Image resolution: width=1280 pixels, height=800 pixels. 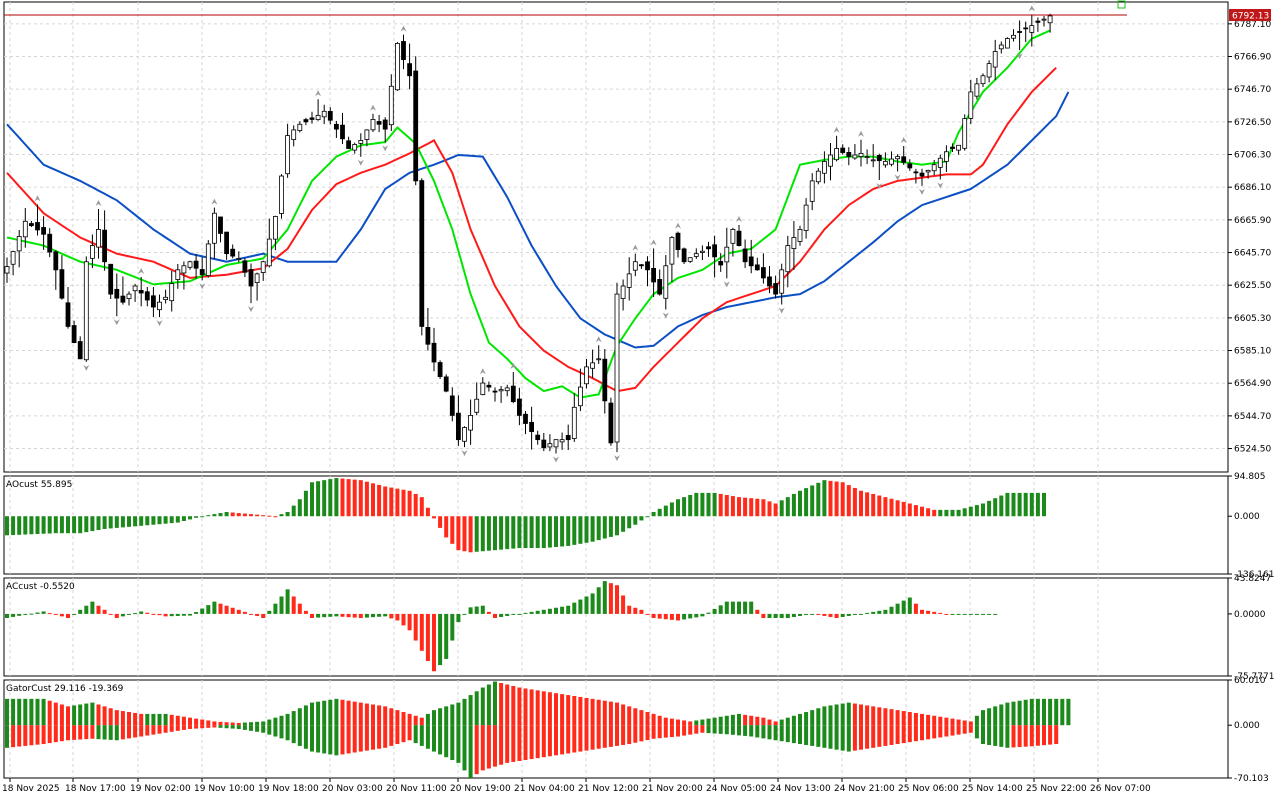 What do you see at coordinates (1247, 726) in the screenshot?
I see `y-tick-label: 0.000` at bounding box center [1247, 726].